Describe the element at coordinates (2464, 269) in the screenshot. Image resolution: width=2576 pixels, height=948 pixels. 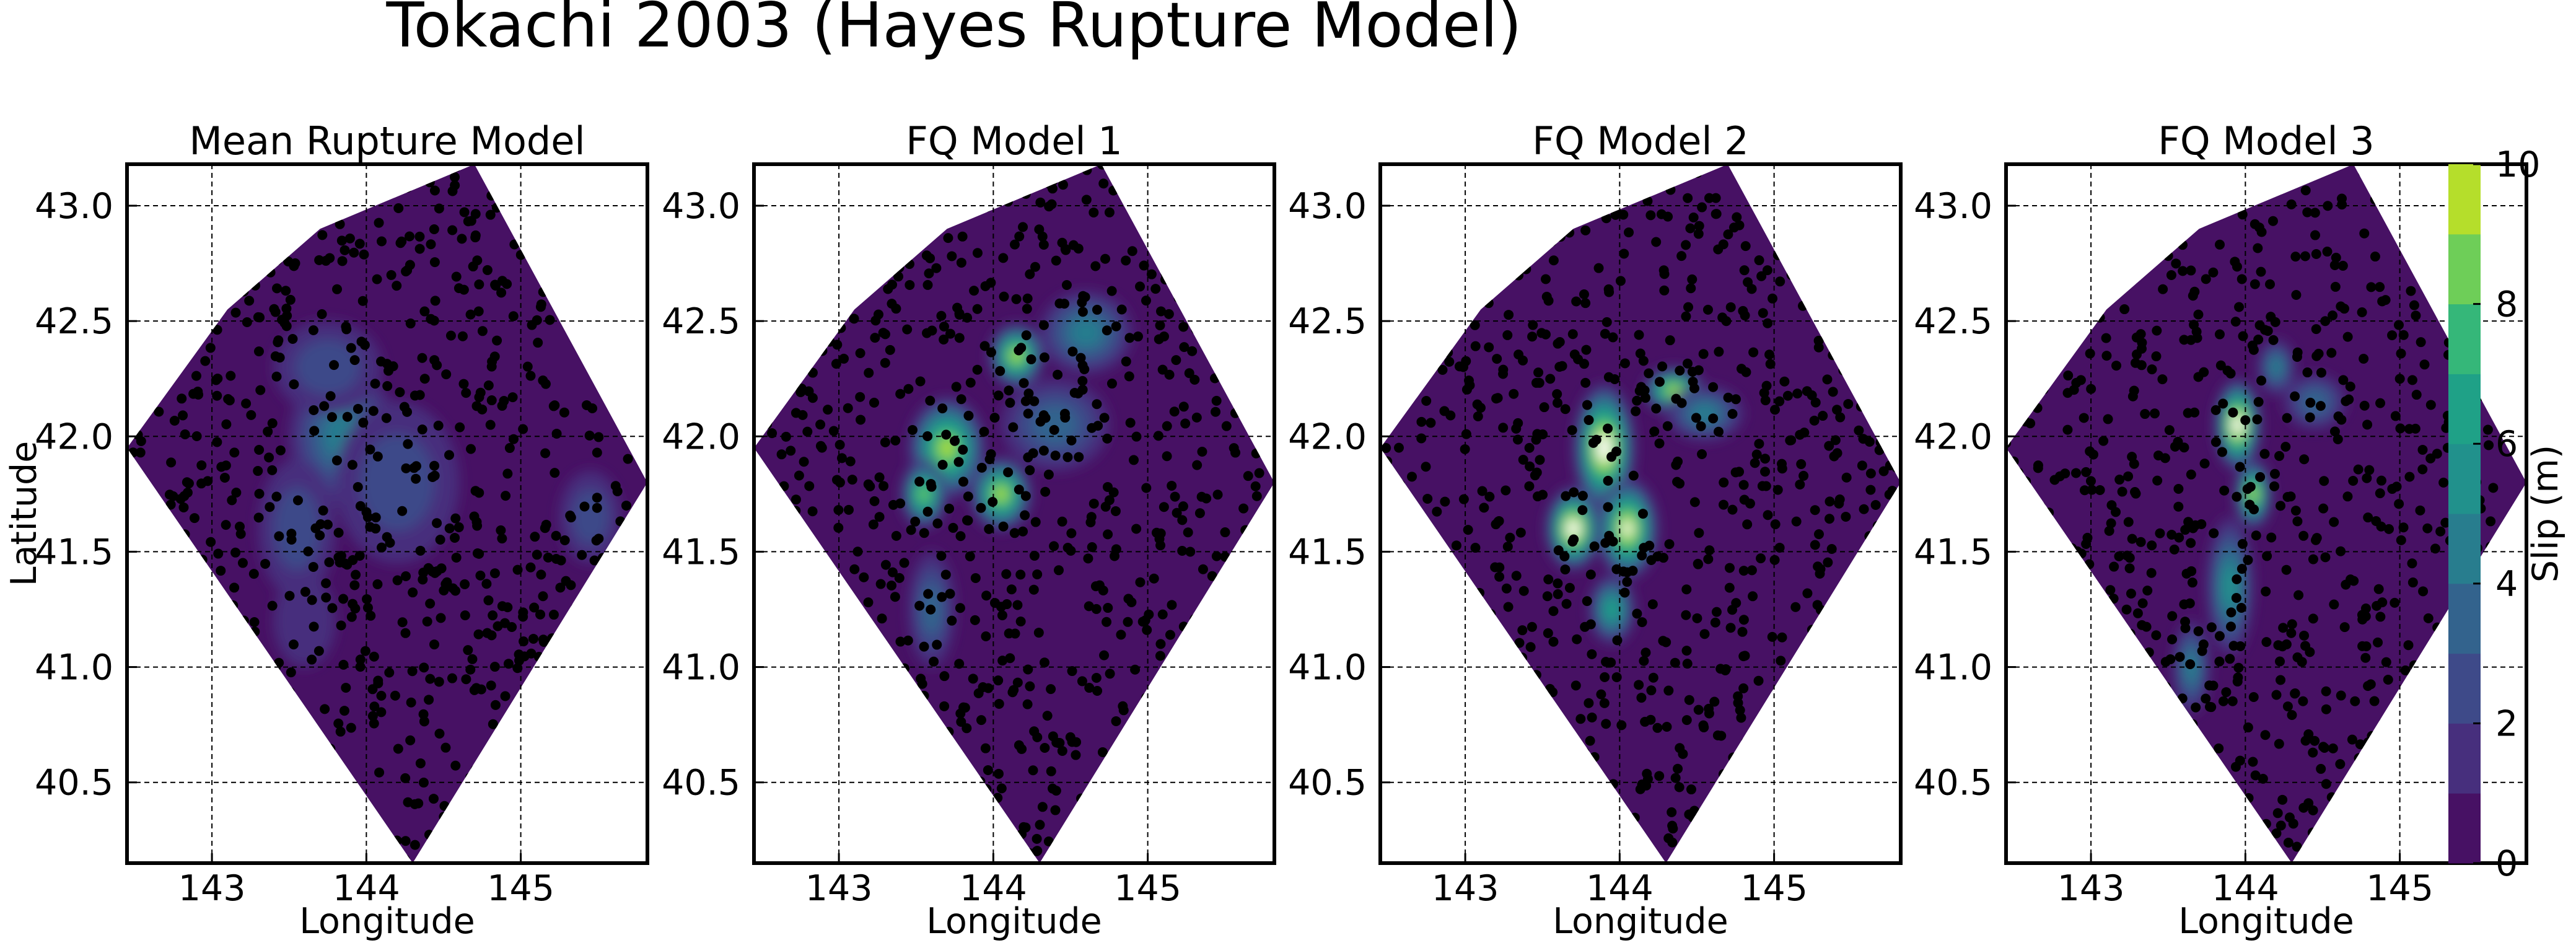
I see `colorbar-band` at that location.